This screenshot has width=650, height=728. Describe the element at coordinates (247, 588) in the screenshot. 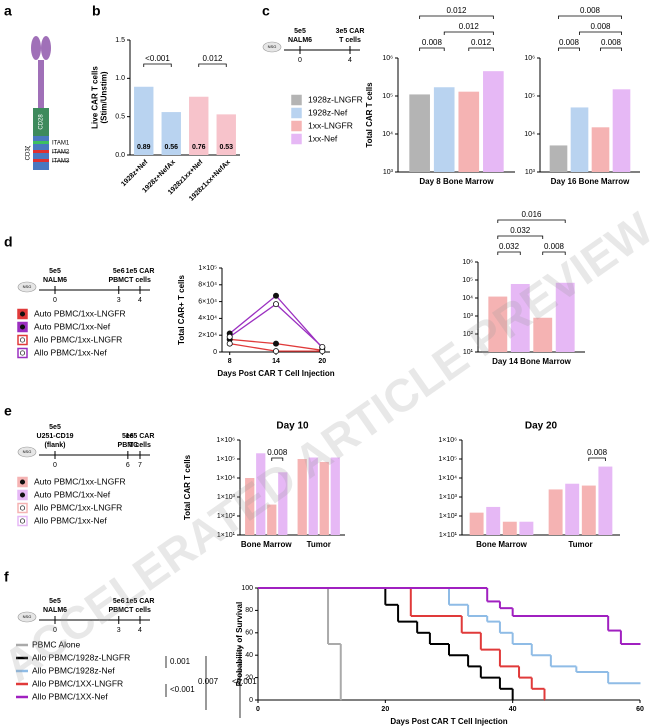

I see `y-tick-label: 100` at that location.